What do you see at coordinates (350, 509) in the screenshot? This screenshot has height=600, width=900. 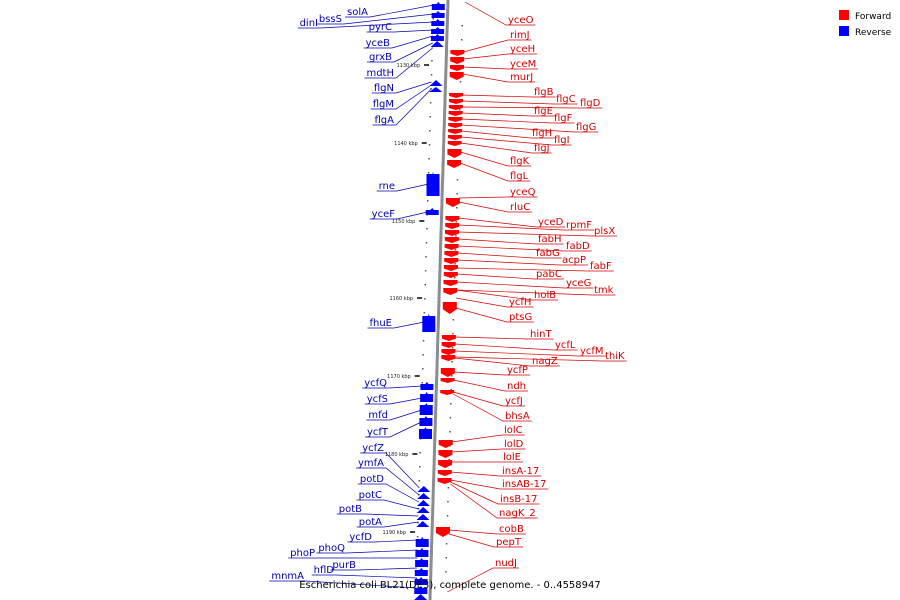 I see `reverse-gene-label-potb: potB` at bounding box center [350, 509].